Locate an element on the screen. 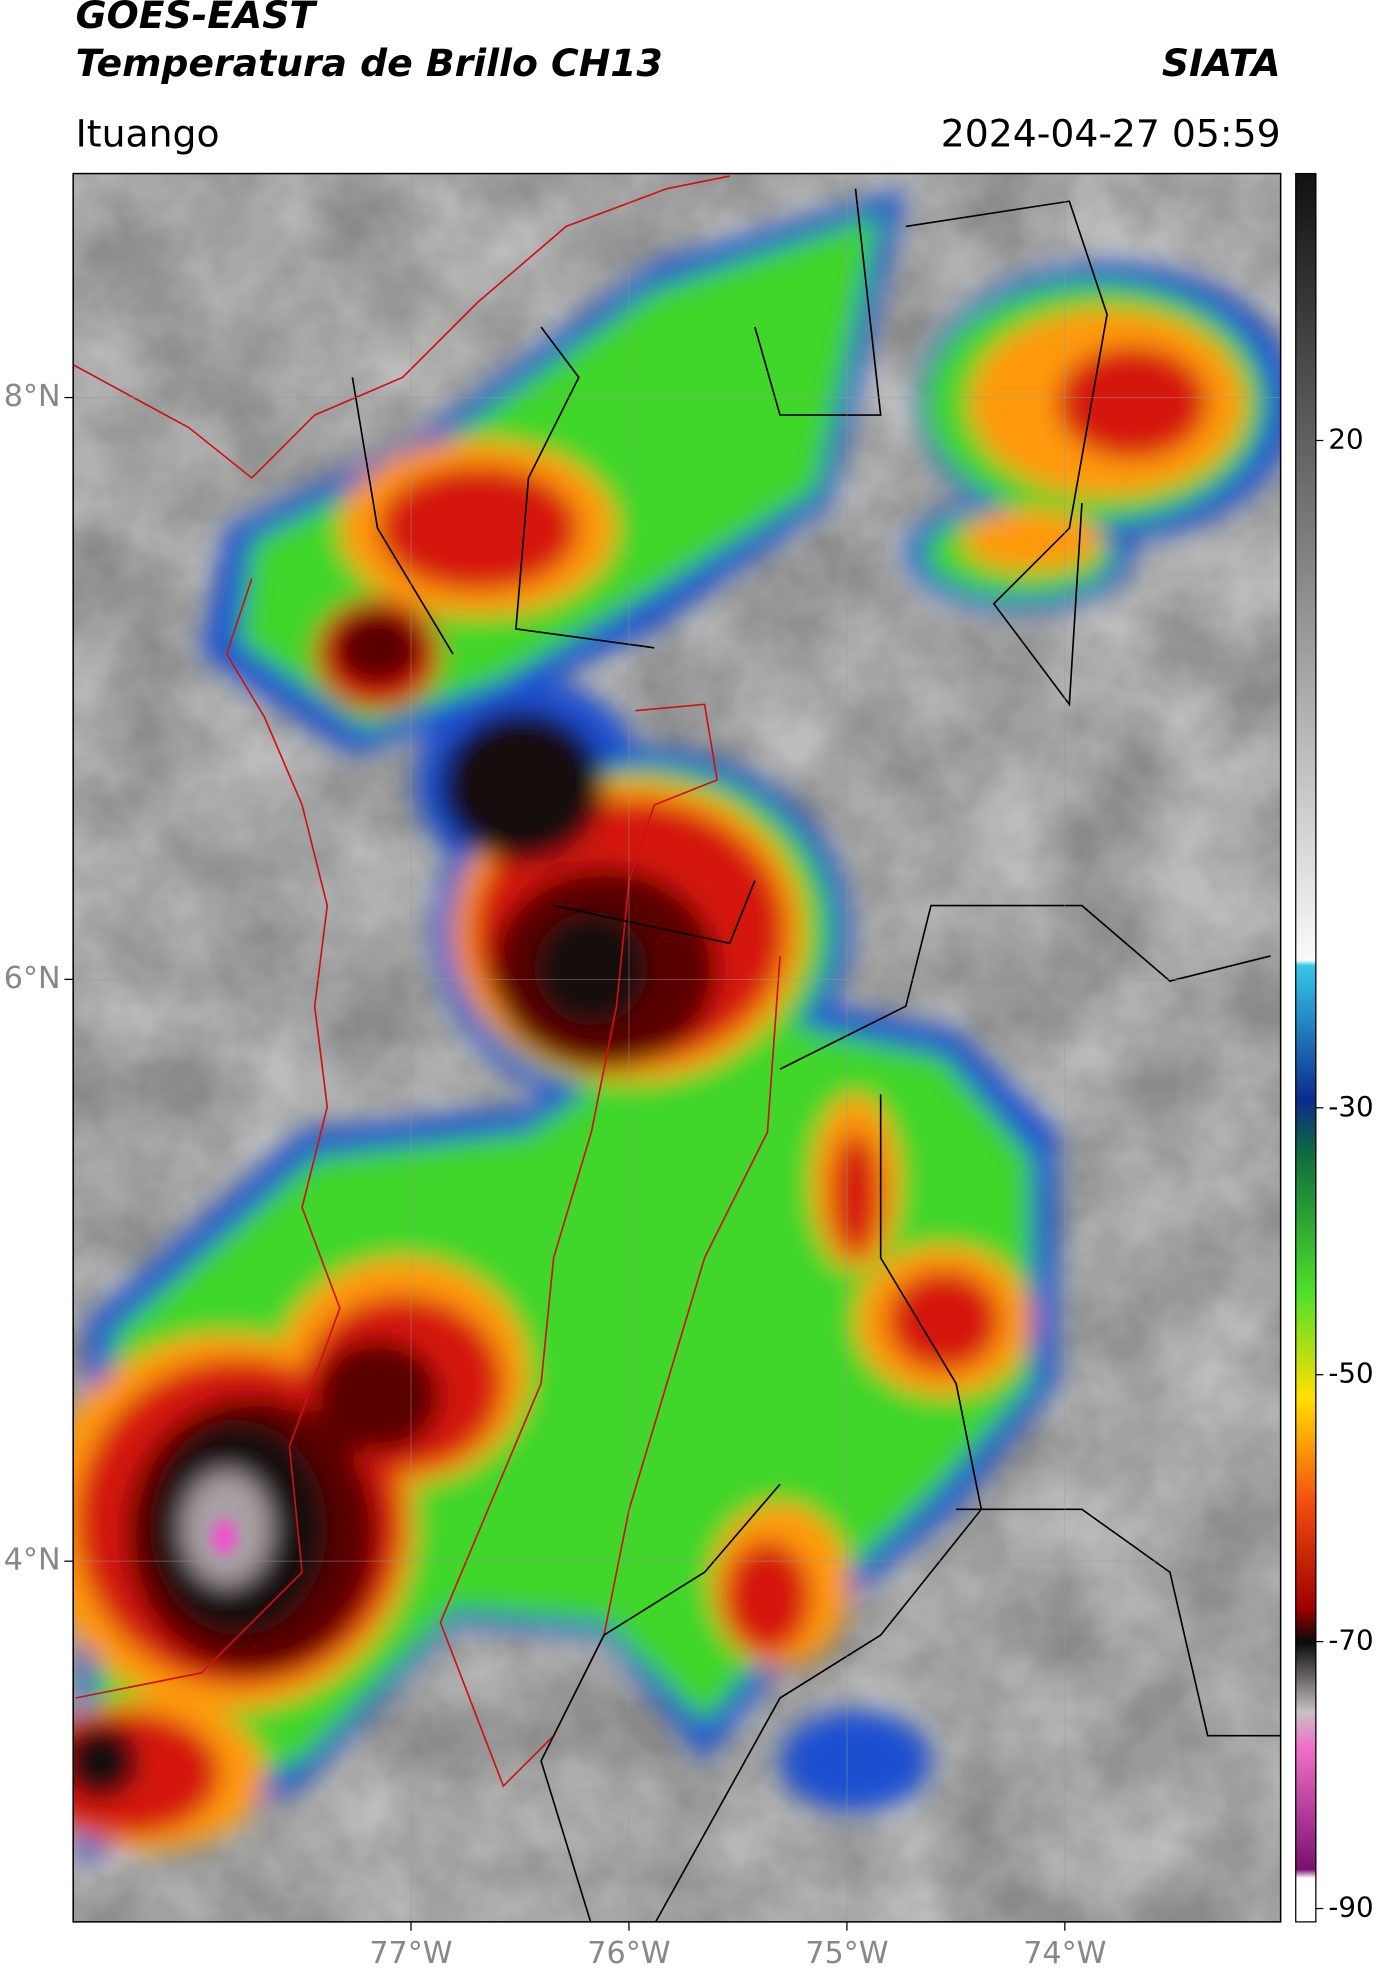 The width and height of the screenshot is (1384, 1985). y-tick-label: 8°N is located at coordinates (32, 396).